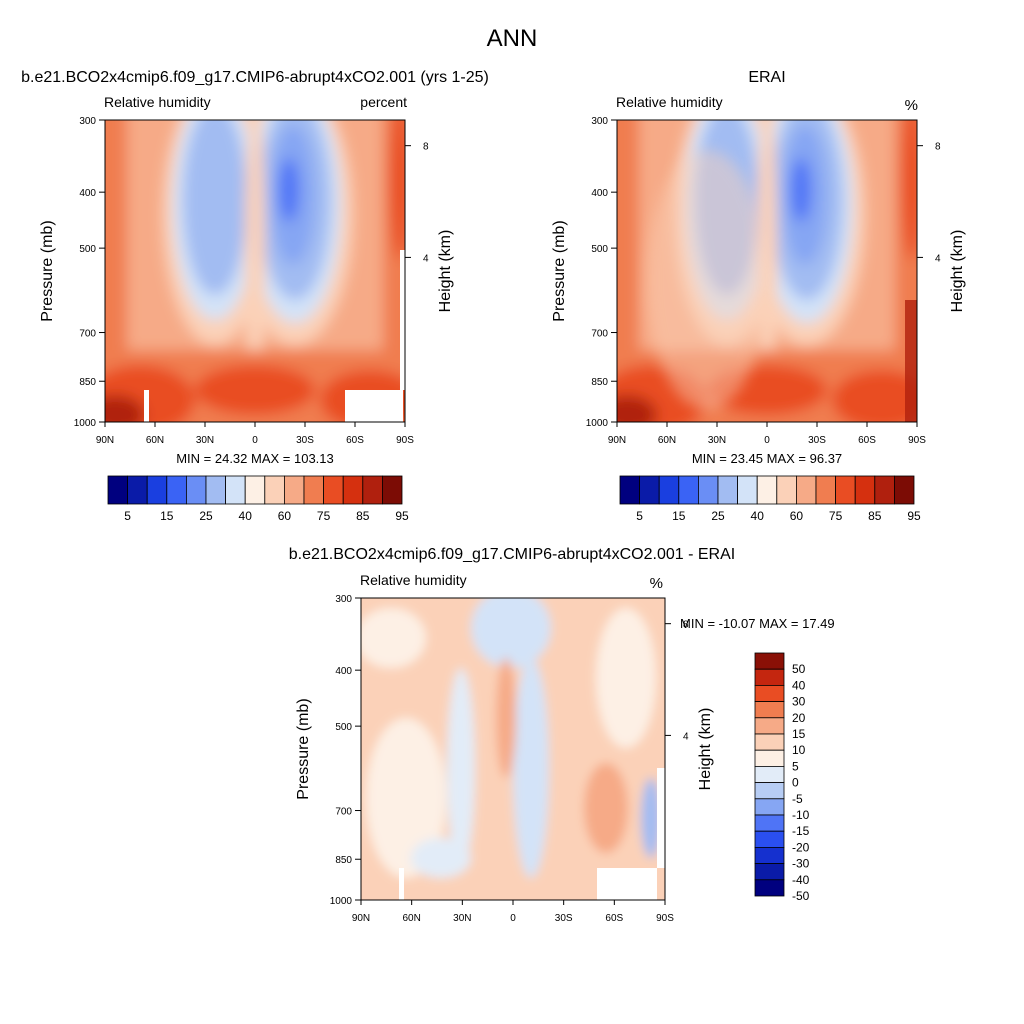 The height and width of the screenshot is (1024, 1024). What do you see at coordinates (512, 38) in the screenshot?
I see `figure-title: ANN` at bounding box center [512, 38].